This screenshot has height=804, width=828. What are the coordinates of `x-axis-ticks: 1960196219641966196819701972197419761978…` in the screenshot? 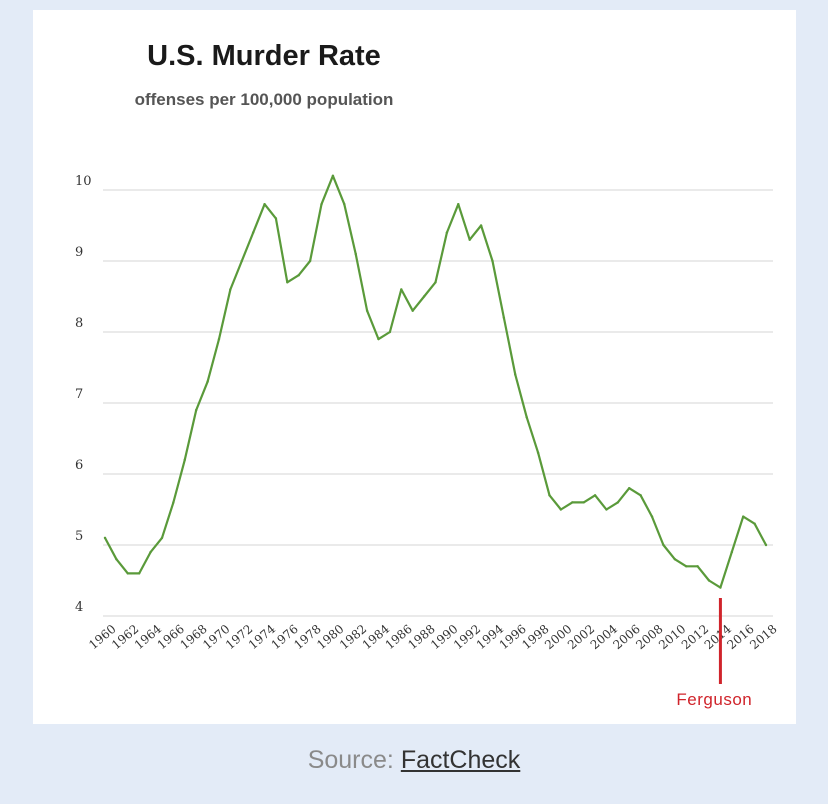 It's located at (432, 637).